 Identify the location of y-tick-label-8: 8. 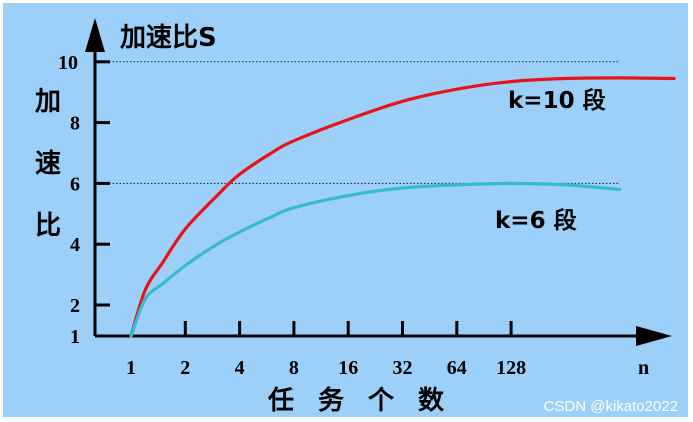
(75, 124).